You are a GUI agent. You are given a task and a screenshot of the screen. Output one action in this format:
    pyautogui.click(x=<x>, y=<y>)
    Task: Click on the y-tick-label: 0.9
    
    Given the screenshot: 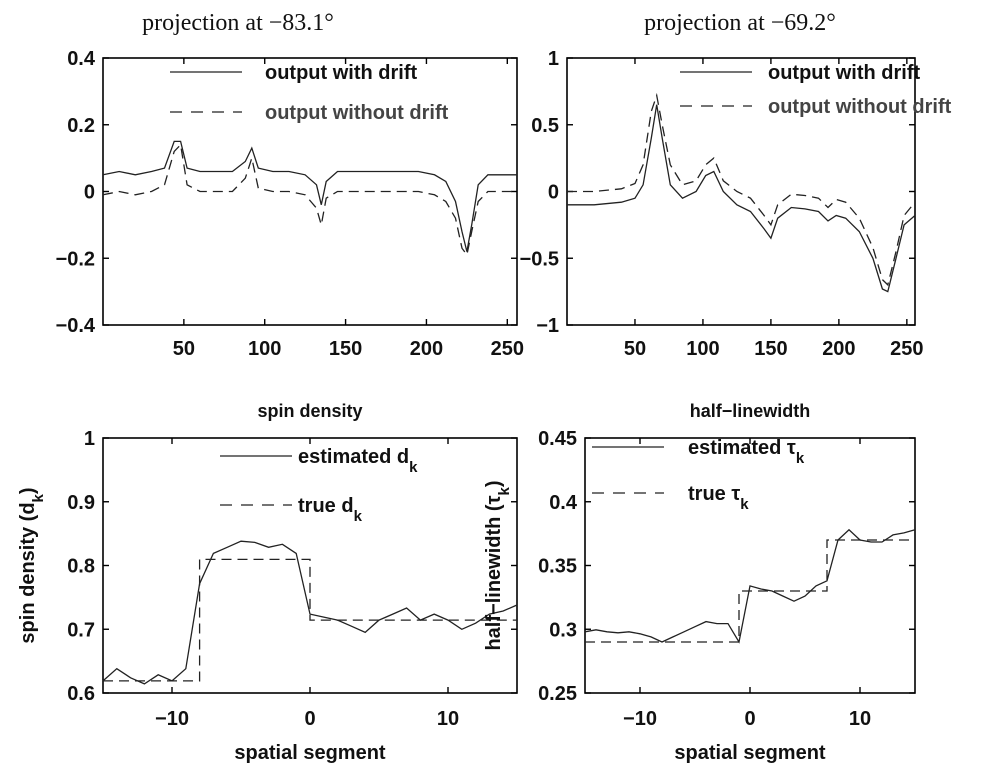 What is the action you would take?
    pyautogui.click(x=81, y=503)
    